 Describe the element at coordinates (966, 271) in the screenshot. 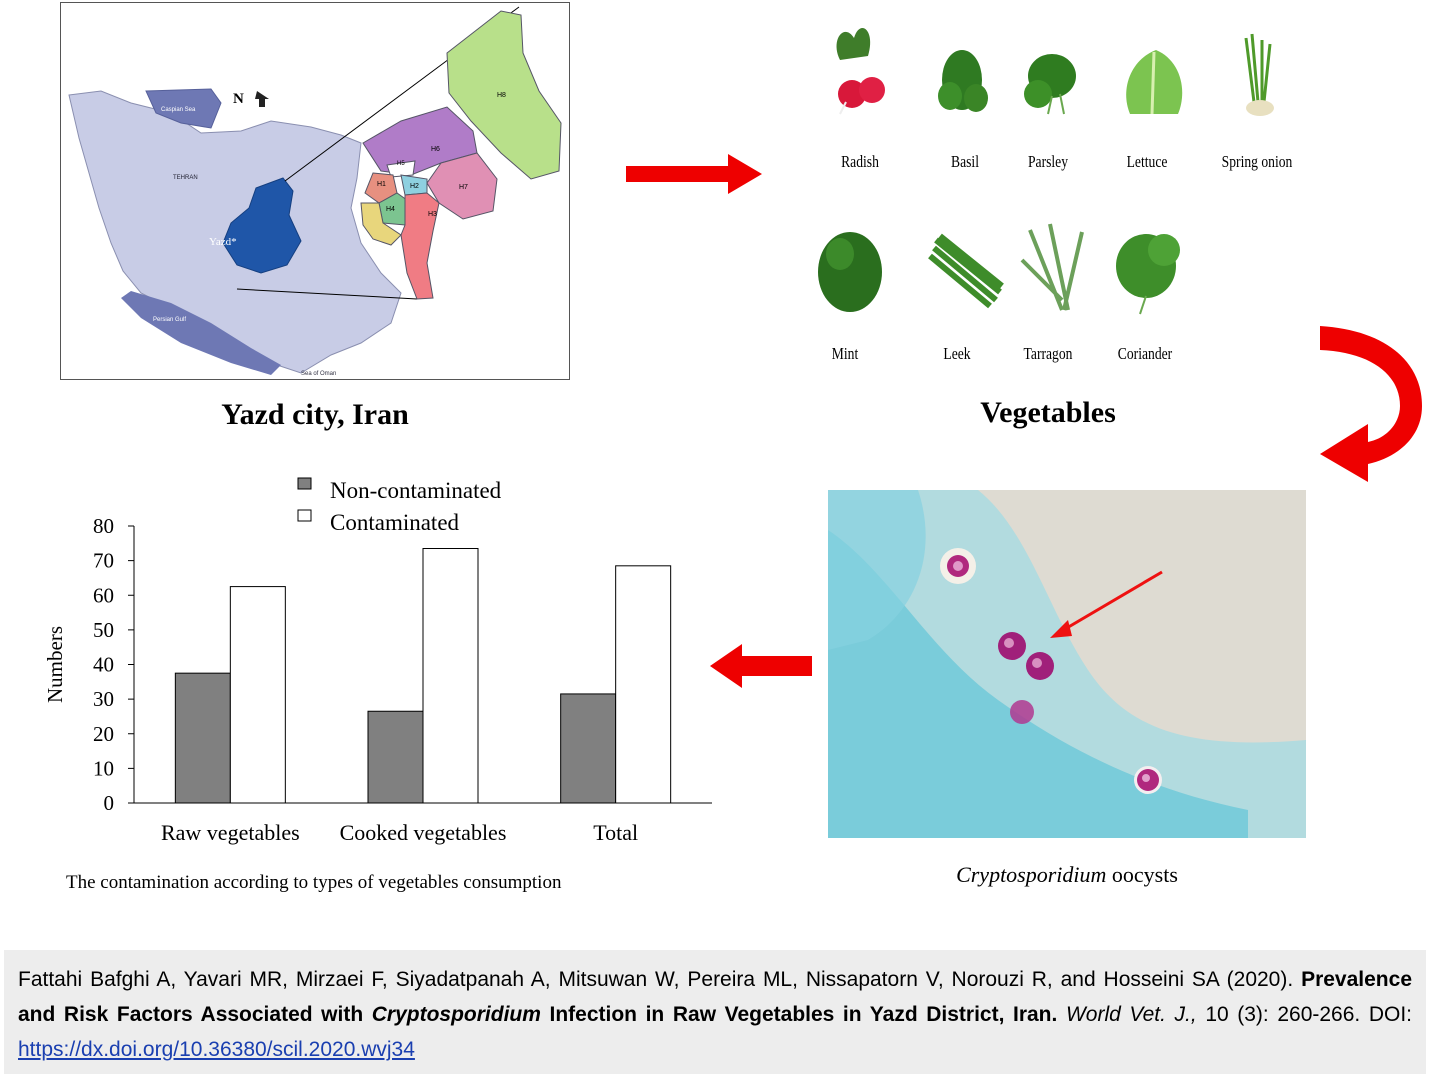

I see `leek-image` at that location.